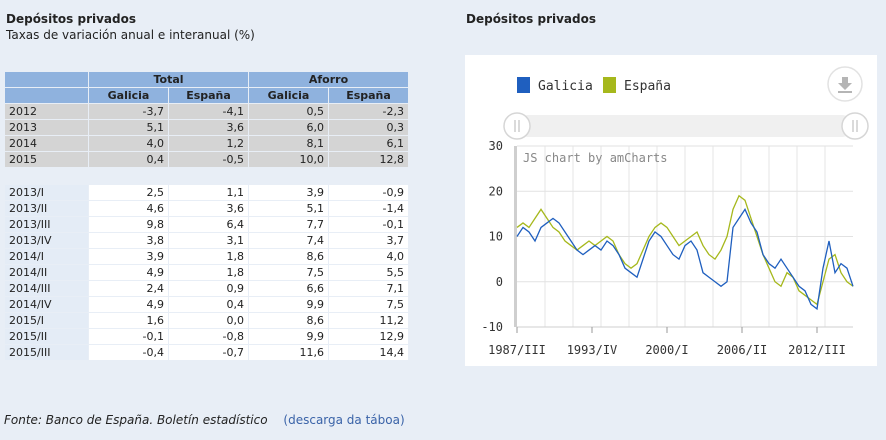  What do you see at coordinates (128, 208) in the screenshot?
I see `table-cell: 4,6` at bounding box center [128, 208].